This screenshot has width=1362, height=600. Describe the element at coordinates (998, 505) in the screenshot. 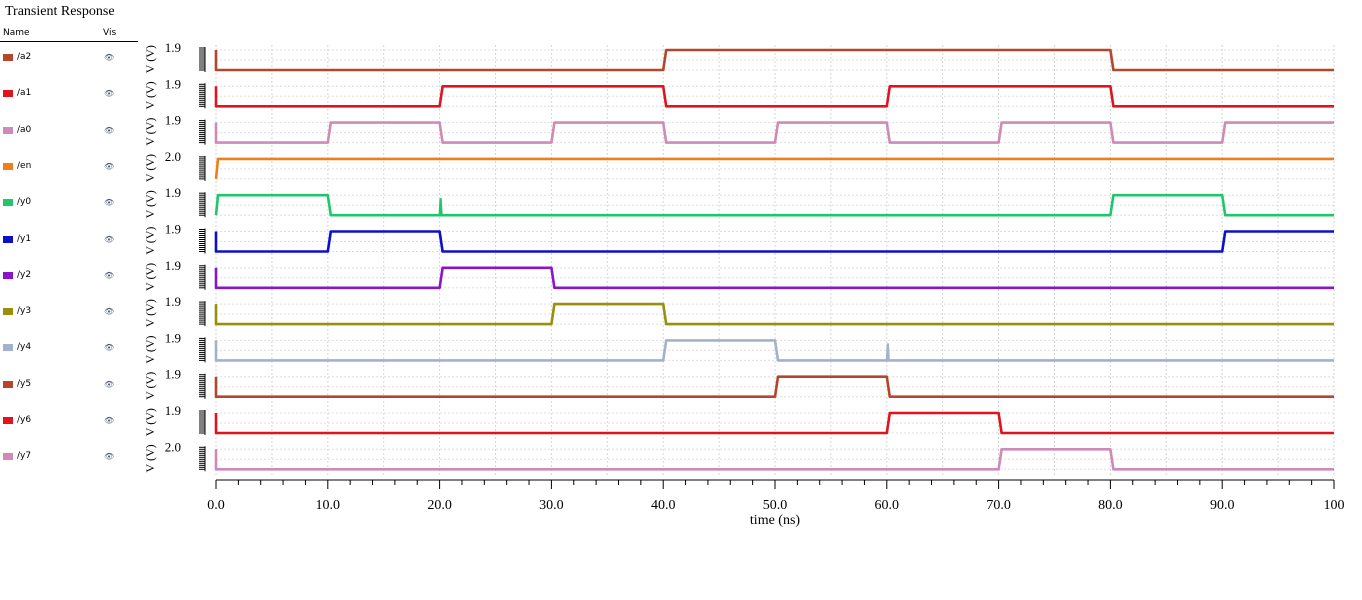

I see `x-tick-label: 70.0` at that location.